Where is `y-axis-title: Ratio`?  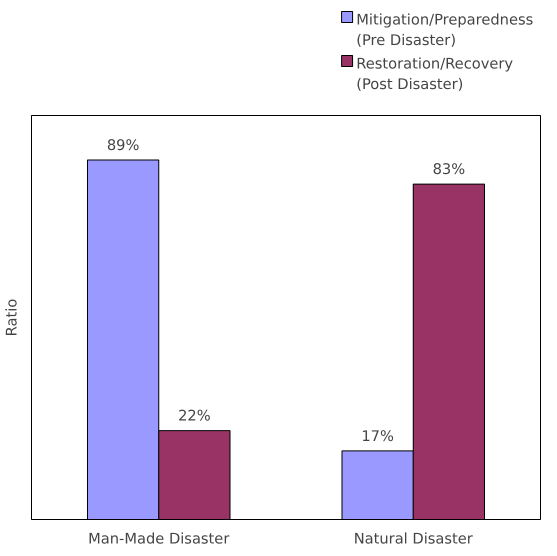 y-axis-title: Ratio is located at coordinates (12, 317).